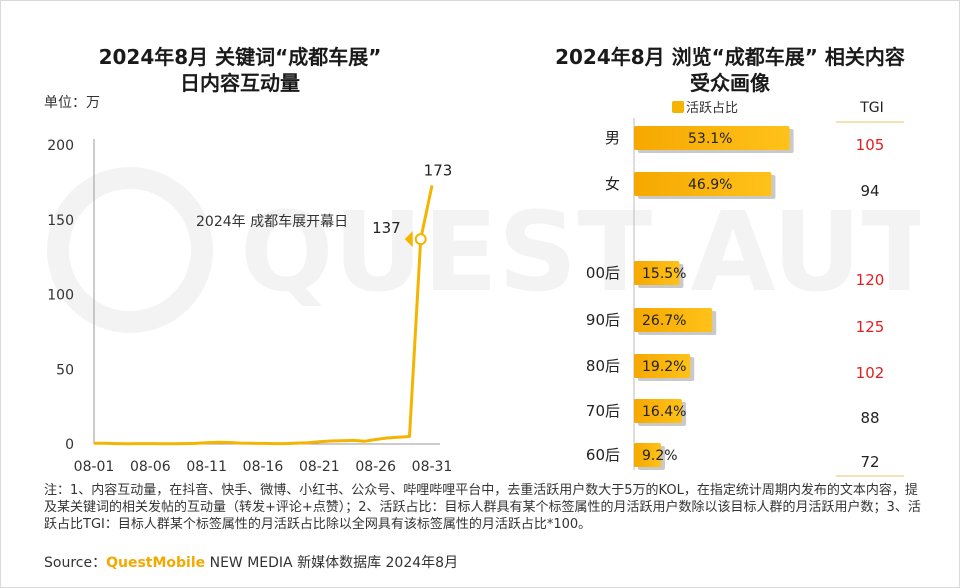 This screenshot has width=960, height=588. What do you see at coordinates (72, 103) in the screenshot?
I see `unit-label: 单位：万` at bounding box center [72, 103].